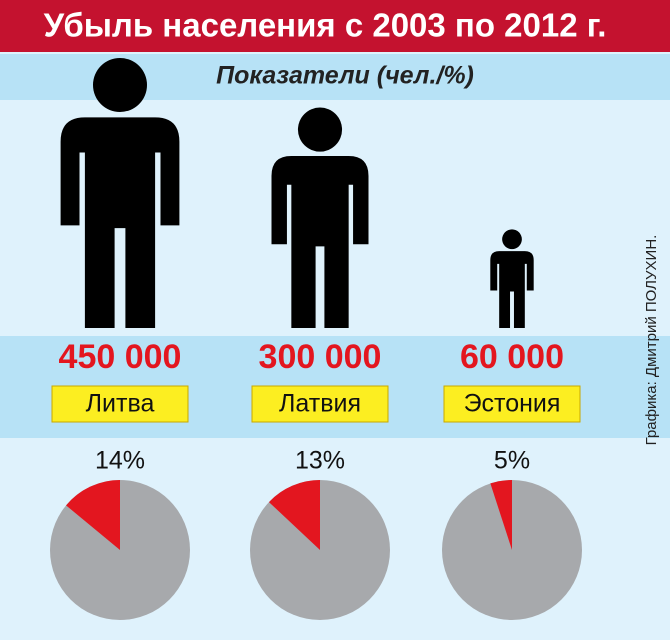 The image size is (670, 640). What do you see at coordinates (120, 357) in the screenshot?
I see `value-label: 450 000` at bounding box center [120, 357].